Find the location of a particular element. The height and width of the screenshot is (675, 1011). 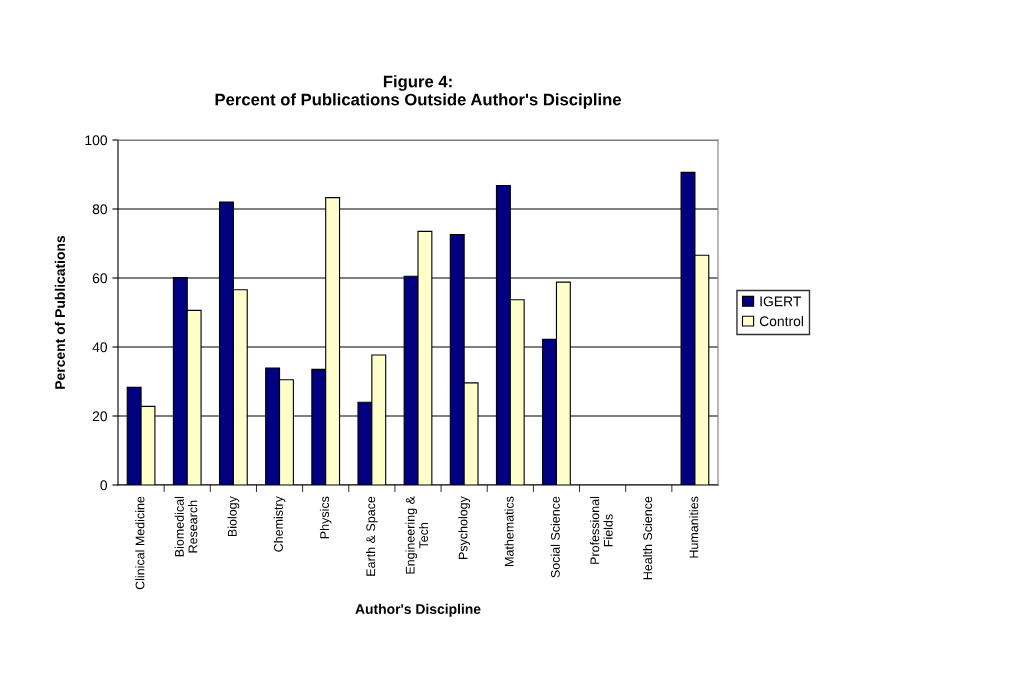

x-tick-label: Professional Fields is located at coordinates (601, 530).